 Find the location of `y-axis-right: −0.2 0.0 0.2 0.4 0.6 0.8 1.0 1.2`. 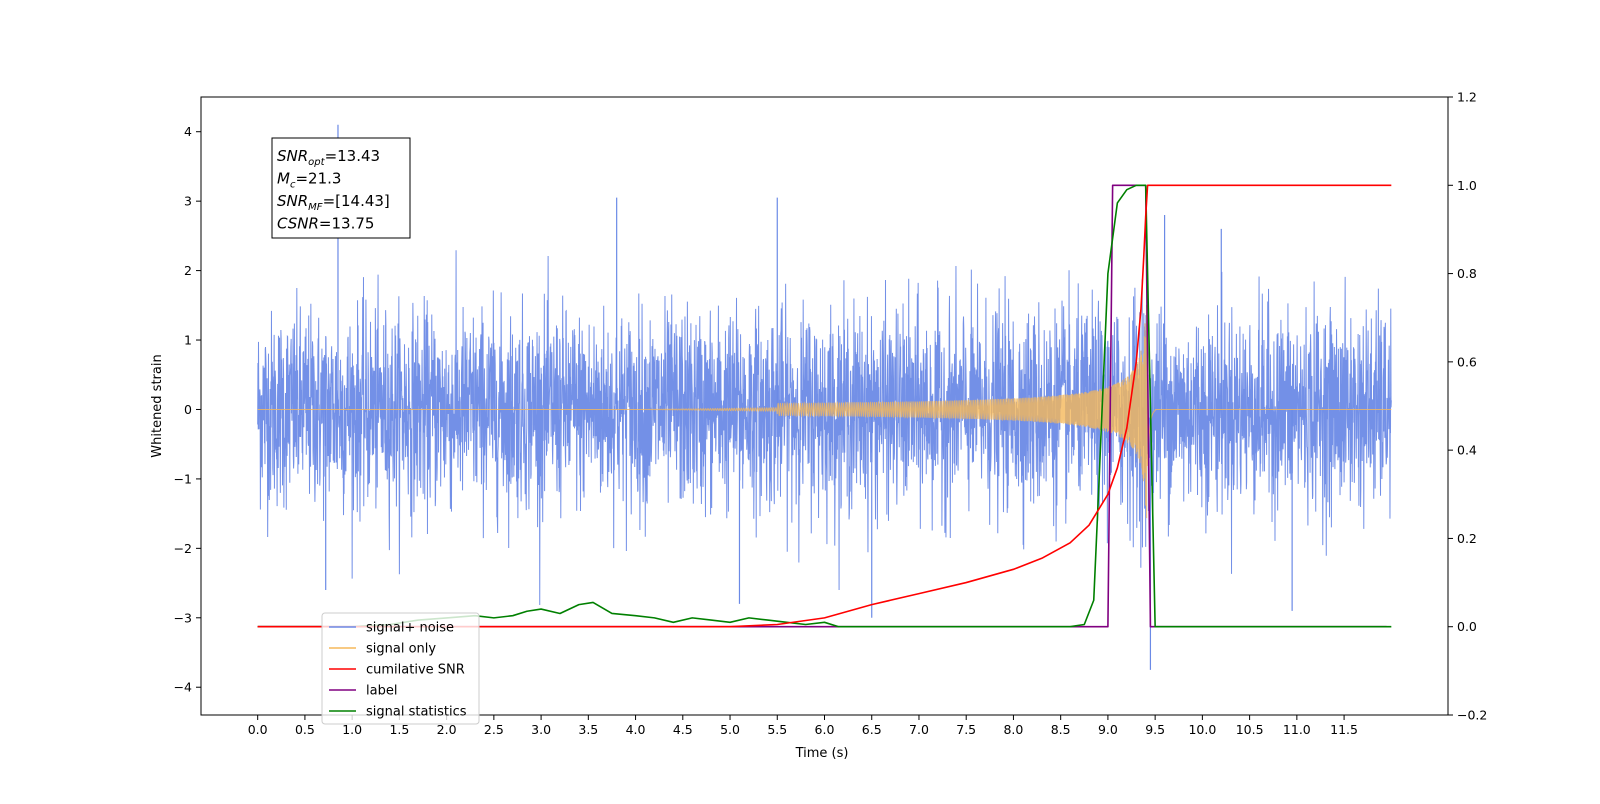

y-axis-right: −0.2 0.0 0.2 0.4 0.6 0.8 1.0 1.2 is located at coordinates (1467, 406).